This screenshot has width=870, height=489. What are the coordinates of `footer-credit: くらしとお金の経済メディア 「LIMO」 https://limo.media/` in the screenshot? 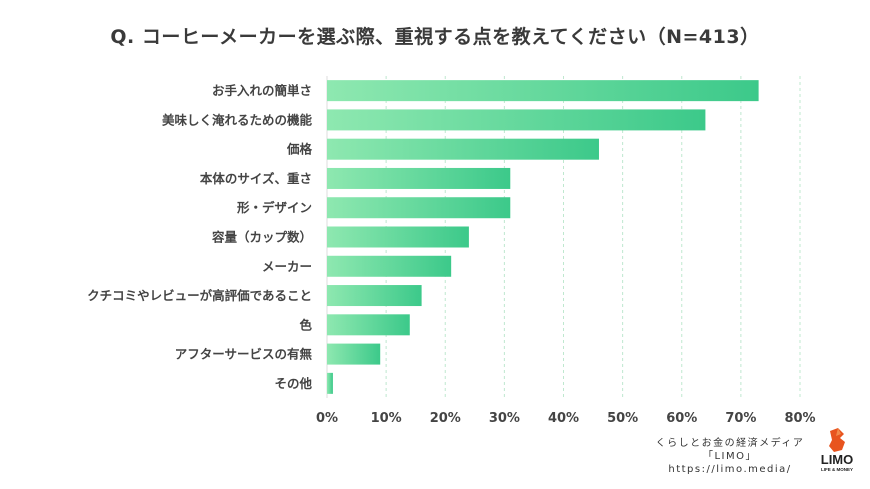 It's located at (730, 456).